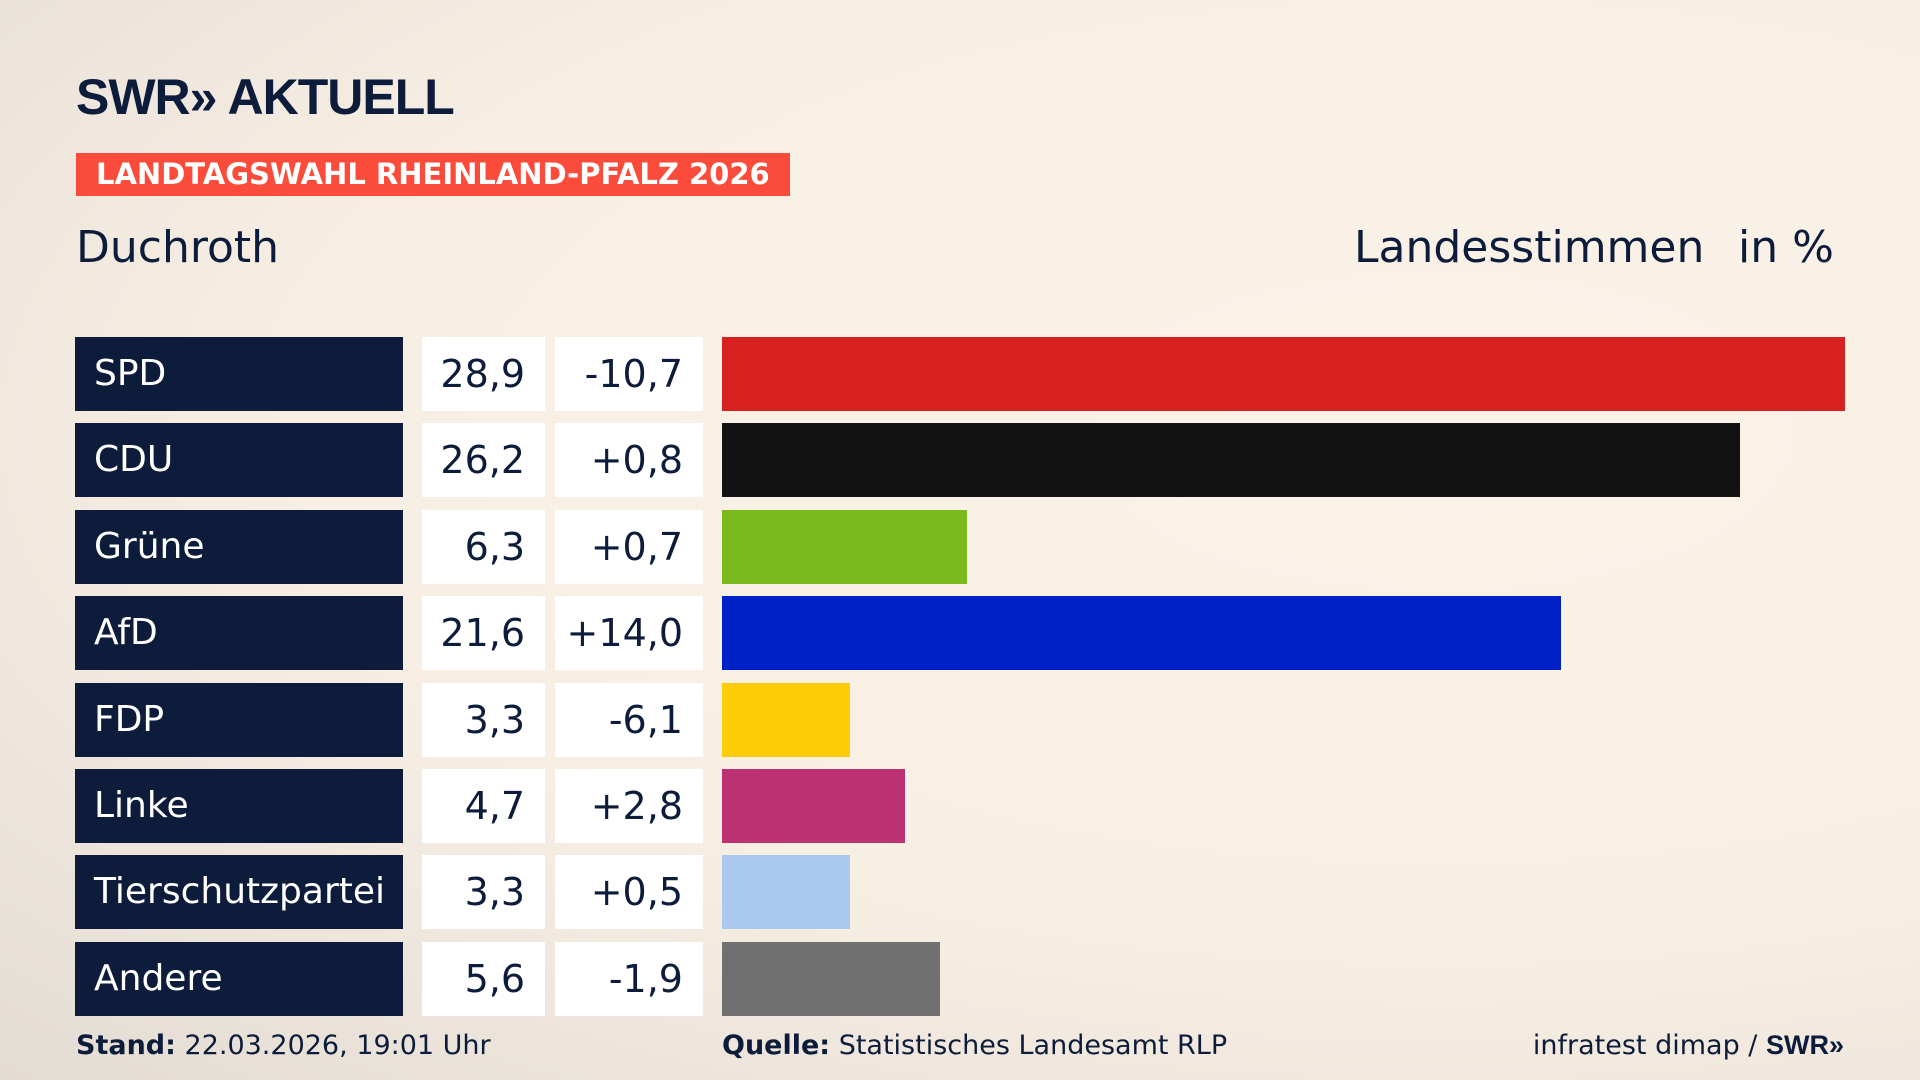 This screenshot has width=1920, height=1080. I want to click on diff-label: +0,8, so click(629, 460).